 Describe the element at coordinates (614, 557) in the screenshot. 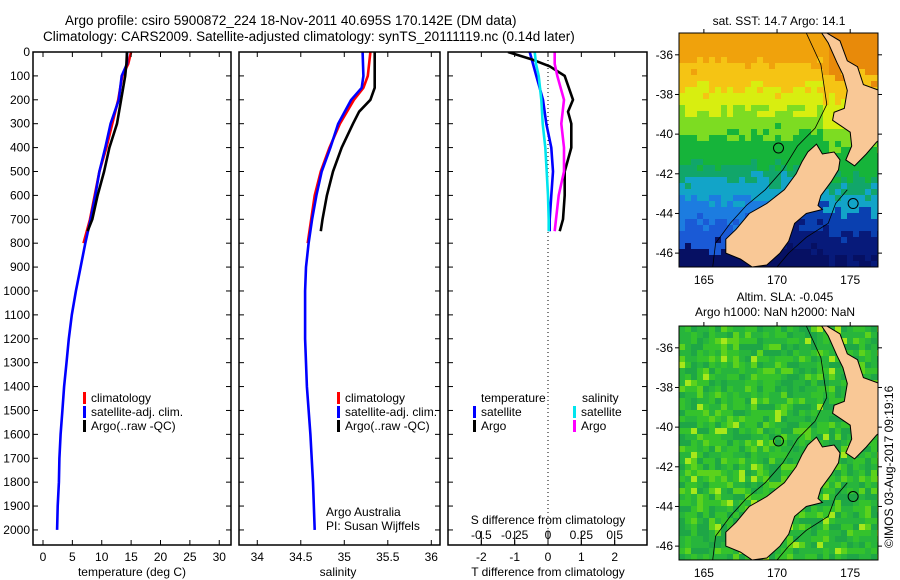

I see `x-tick-label: 2` at that location.